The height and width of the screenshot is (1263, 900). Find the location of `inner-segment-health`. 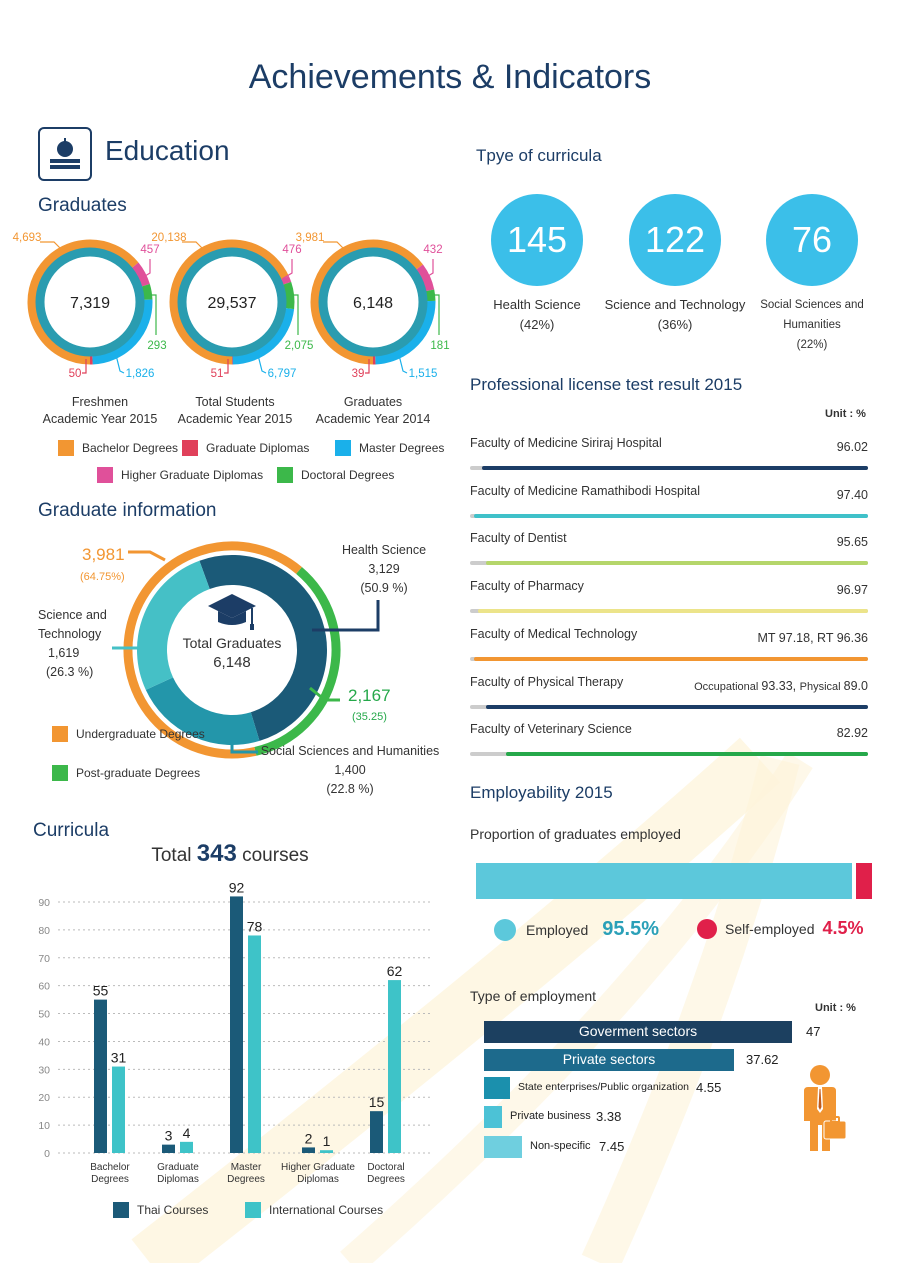

inner-segment-health is located at coordinates (263, 648).